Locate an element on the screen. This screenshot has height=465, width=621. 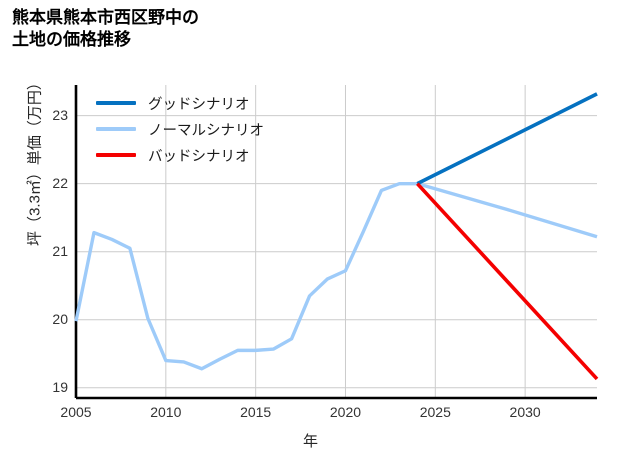
legend-item-bad: バッドシナリオ is located at coordinates (180, 155).